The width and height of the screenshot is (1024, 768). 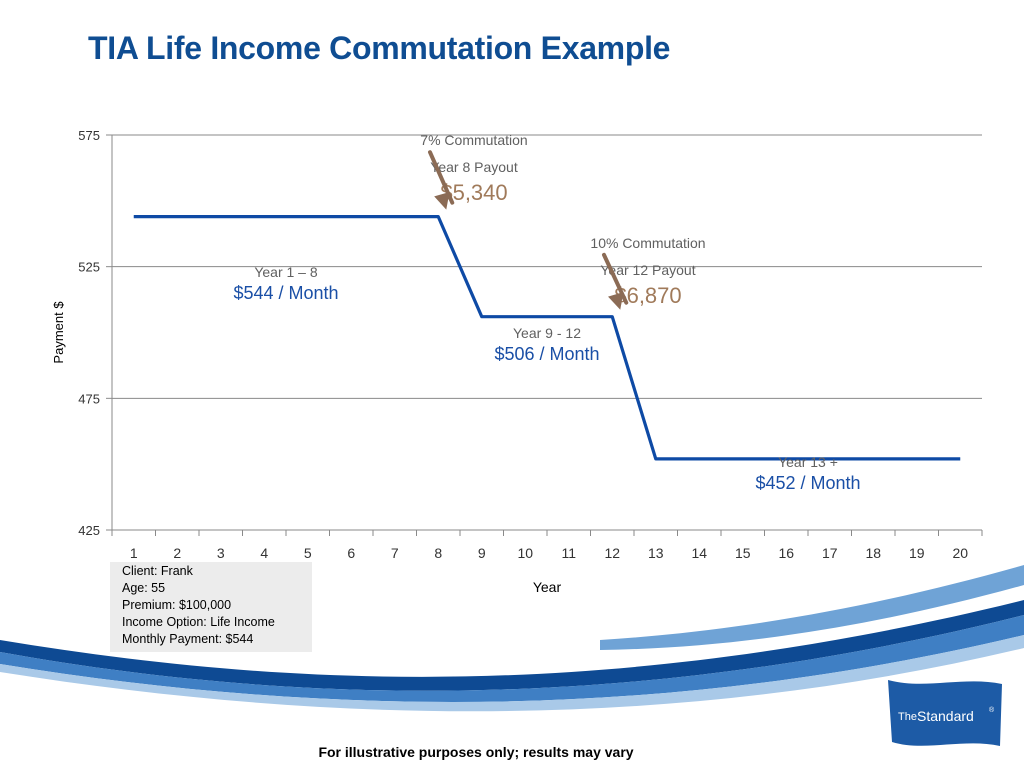 I want to click on y-tick-label: 425, so click(x=89, y=530).